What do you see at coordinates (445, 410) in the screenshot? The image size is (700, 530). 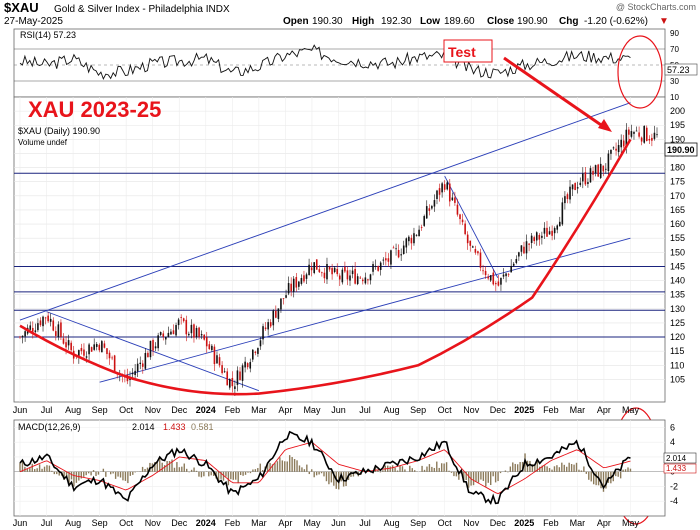 I see `price-x-tick-label: Oct` at bounding box center [445, 410].